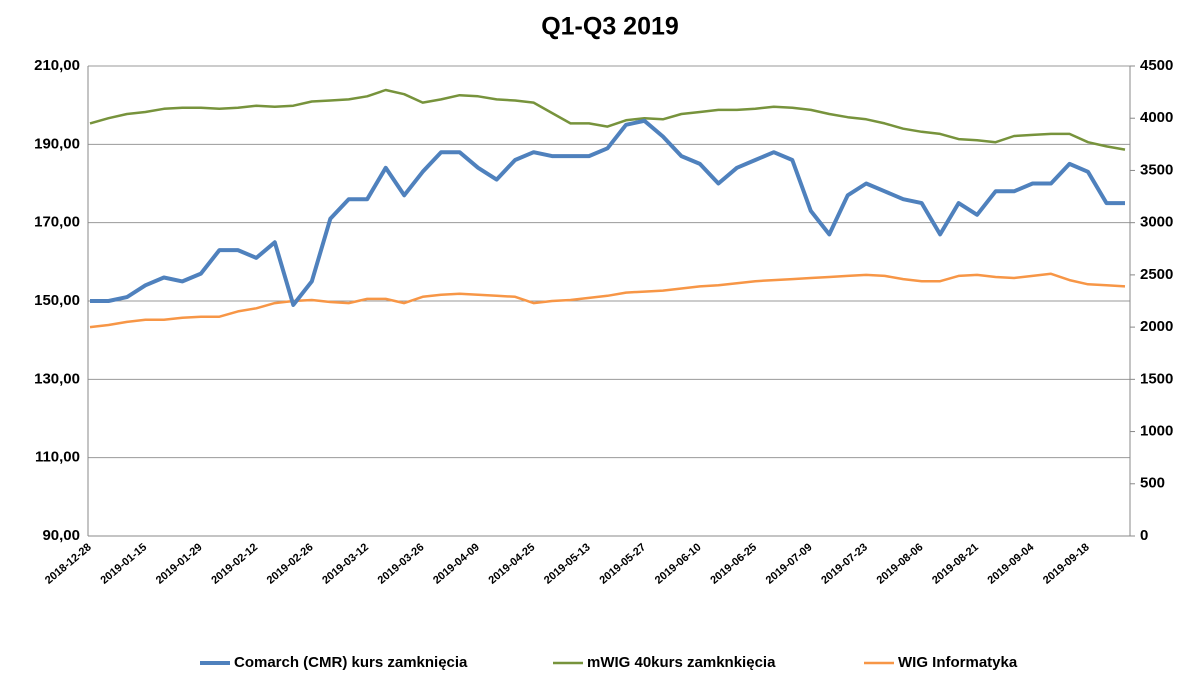  I want to click on x-tick-label: 2019-09-04, so click(1011, 564).